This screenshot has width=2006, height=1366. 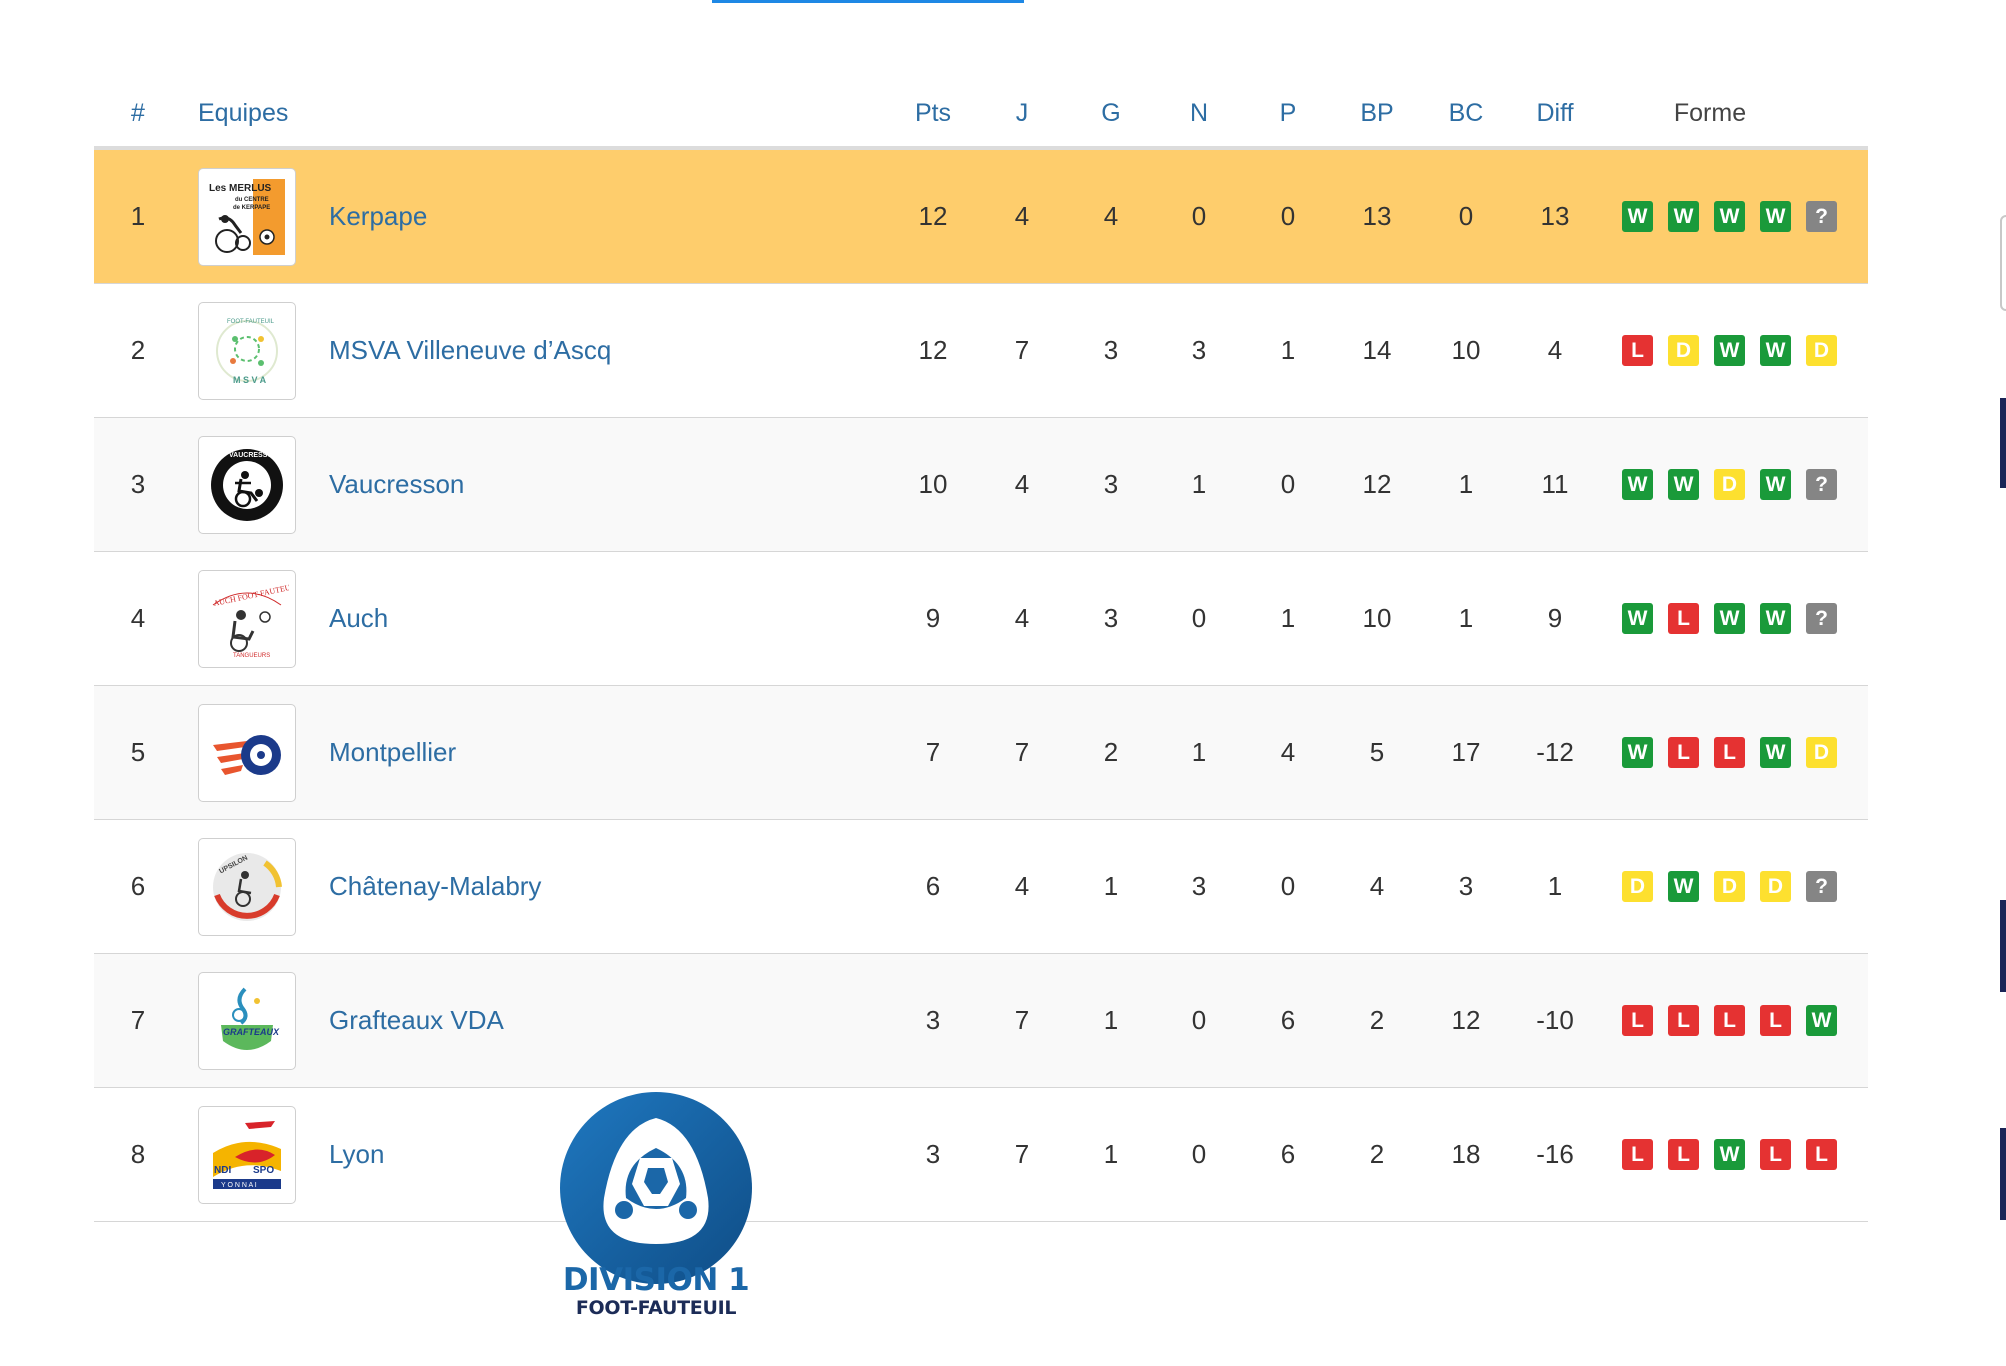 What do you see at coordinates (1377, 112) in the screenshot?
I see `header-goals-for: BP` at bounding box center [1377, 112].